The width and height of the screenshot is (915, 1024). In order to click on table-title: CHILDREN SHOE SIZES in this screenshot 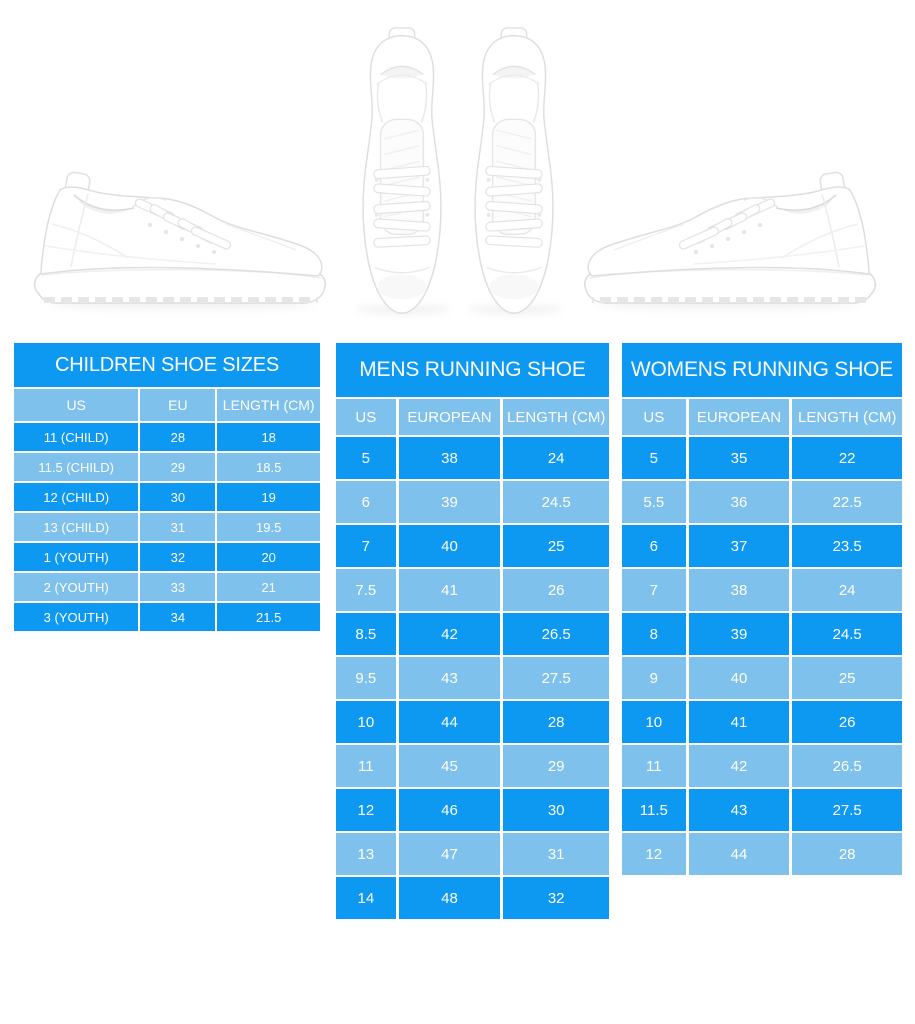, I will do `click(167, 365)`.